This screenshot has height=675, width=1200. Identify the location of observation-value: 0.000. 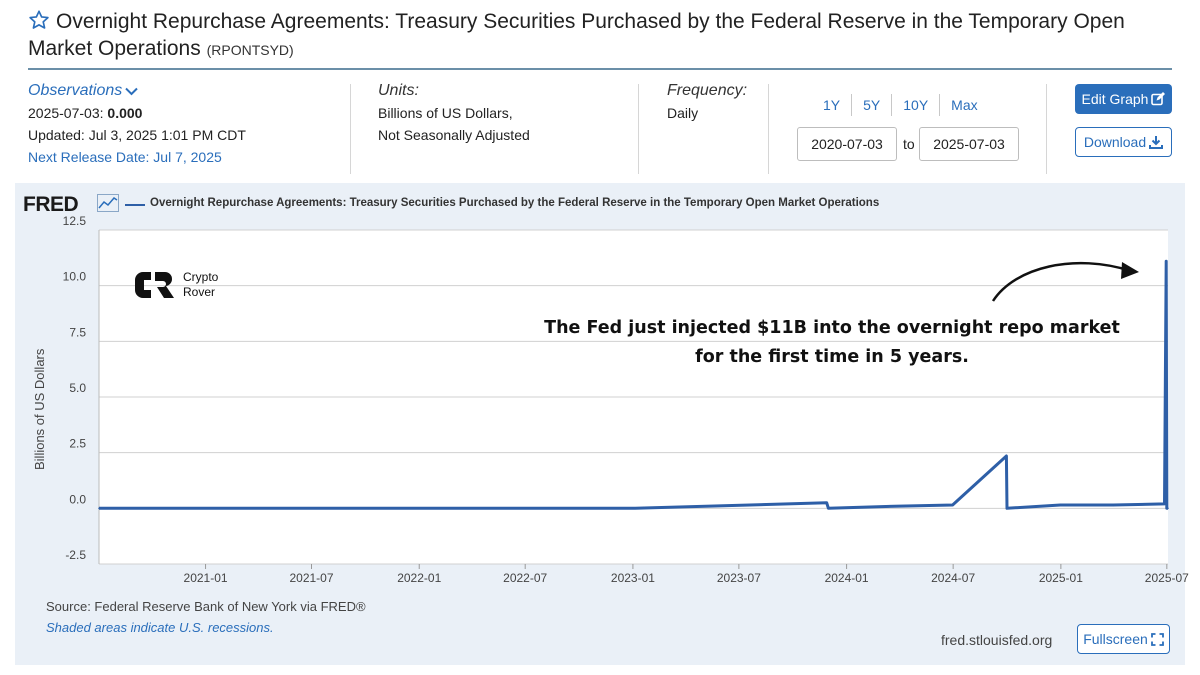
(125, 113).